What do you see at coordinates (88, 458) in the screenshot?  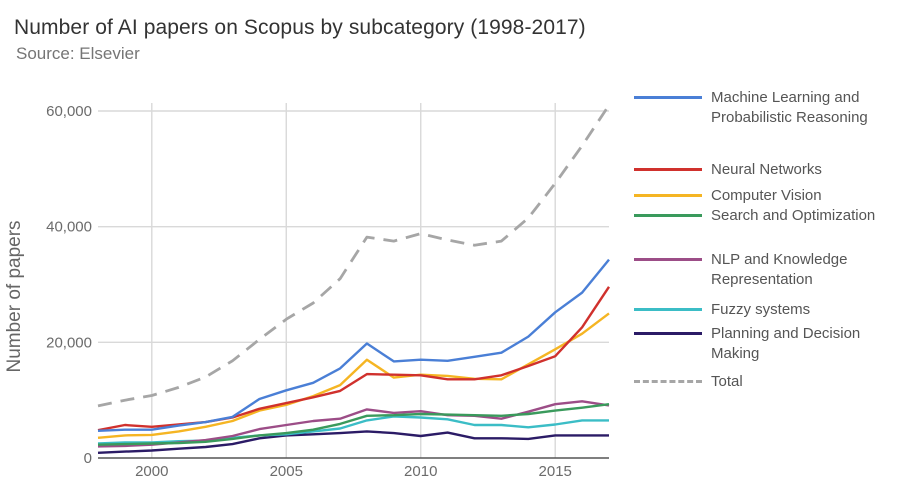 I see `y-tick-label: 0` at bounding box center [88, 458].